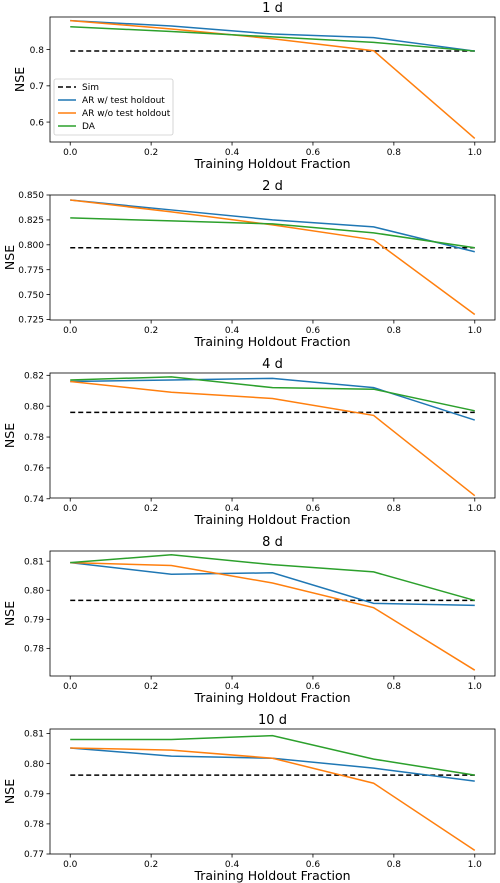 The height and width of the screenshot is (883, 500). I want to click on y-tick-label: 0.775, so click(31, 271).